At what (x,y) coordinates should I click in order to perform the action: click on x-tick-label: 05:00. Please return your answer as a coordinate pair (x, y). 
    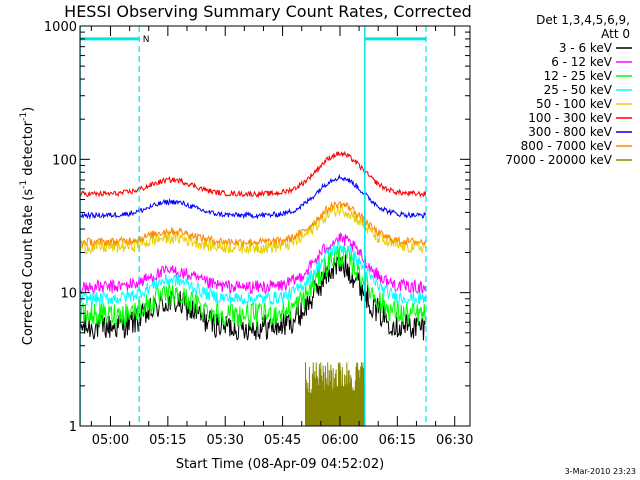
    Looking at the image, I should click on (110, 440).